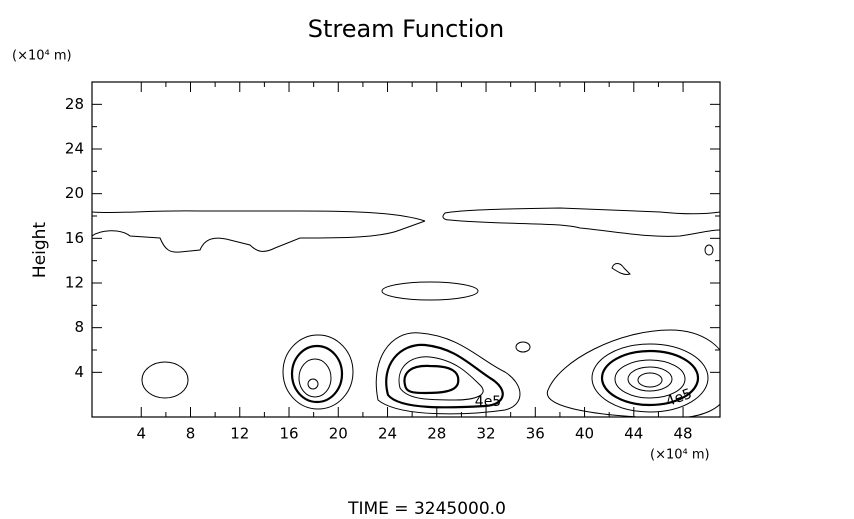 The height and width of the screenshot is (519, 854). I want to click on x-tick-label: 32, so click(485, 434).